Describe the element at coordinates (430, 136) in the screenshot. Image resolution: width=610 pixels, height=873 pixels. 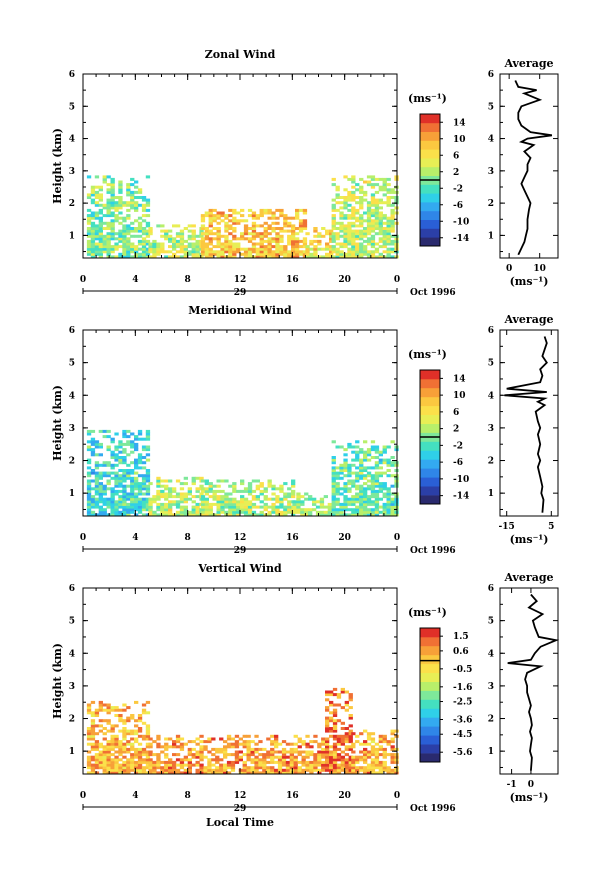
I see `colorbar-swatch` at that location.